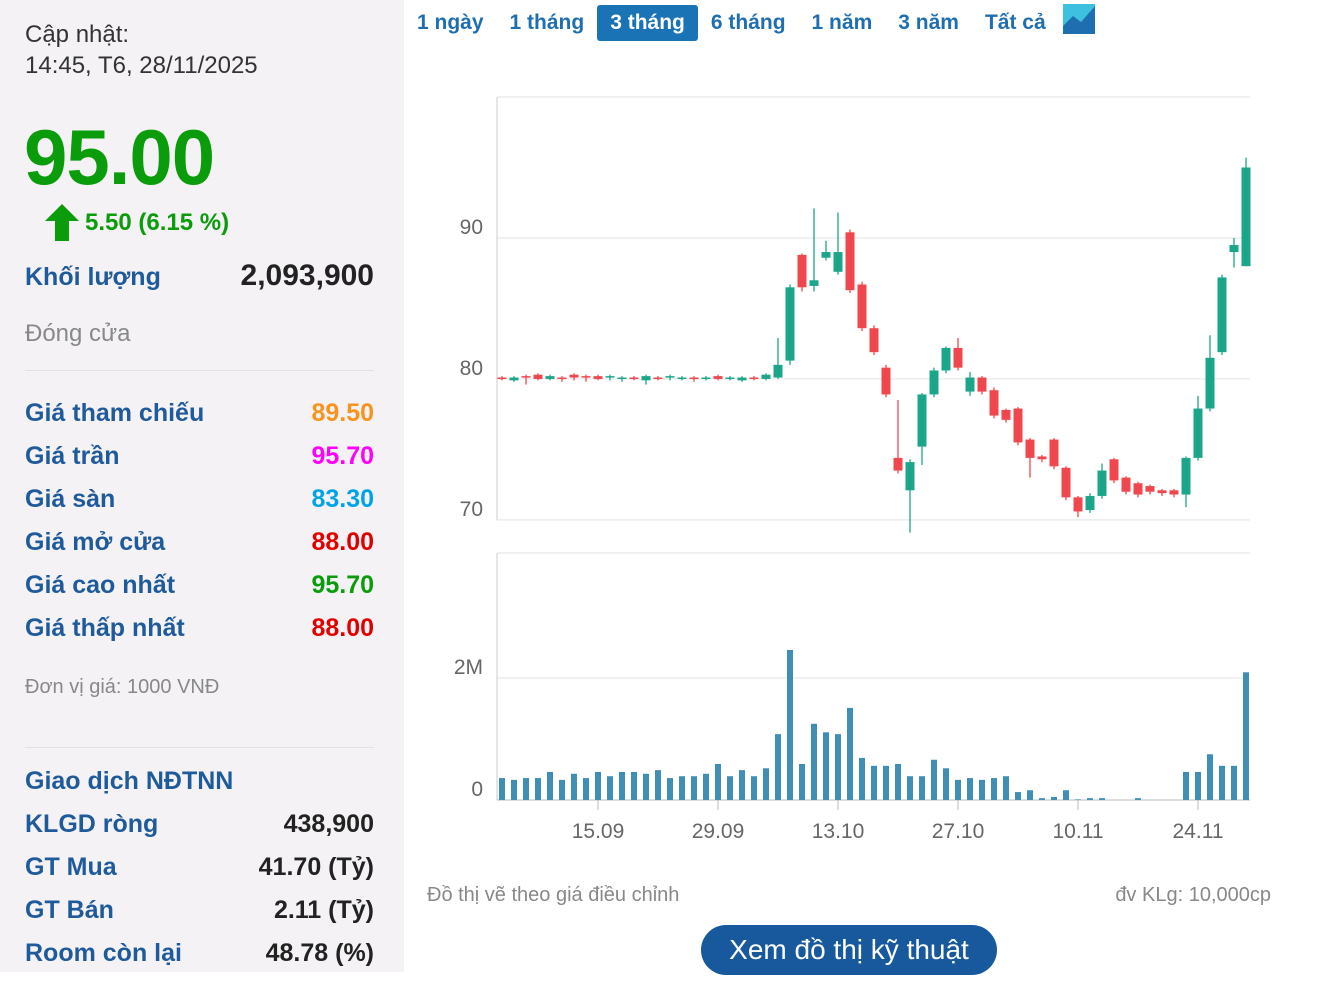  What do you see at coordinates (129, 781) in the screenshot?
I see `foreign-title: Giao dịch NĐTNN` at bounding box center [129, 781].